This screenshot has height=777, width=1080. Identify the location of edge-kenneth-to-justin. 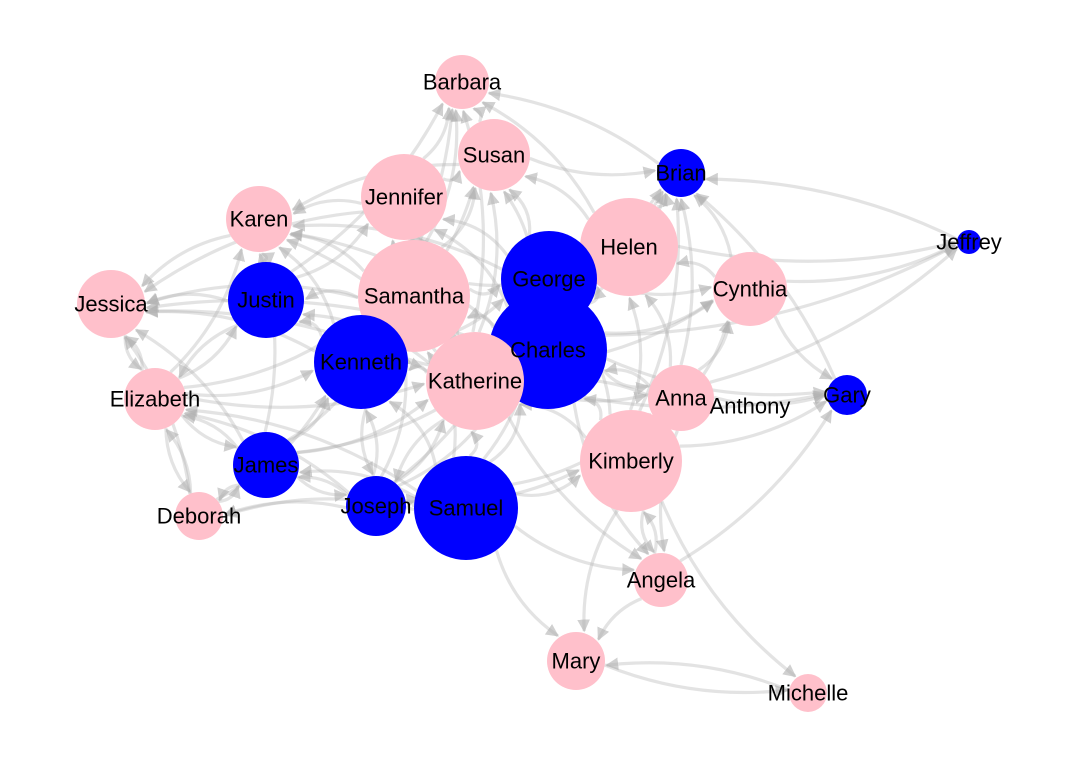
(311, 325).